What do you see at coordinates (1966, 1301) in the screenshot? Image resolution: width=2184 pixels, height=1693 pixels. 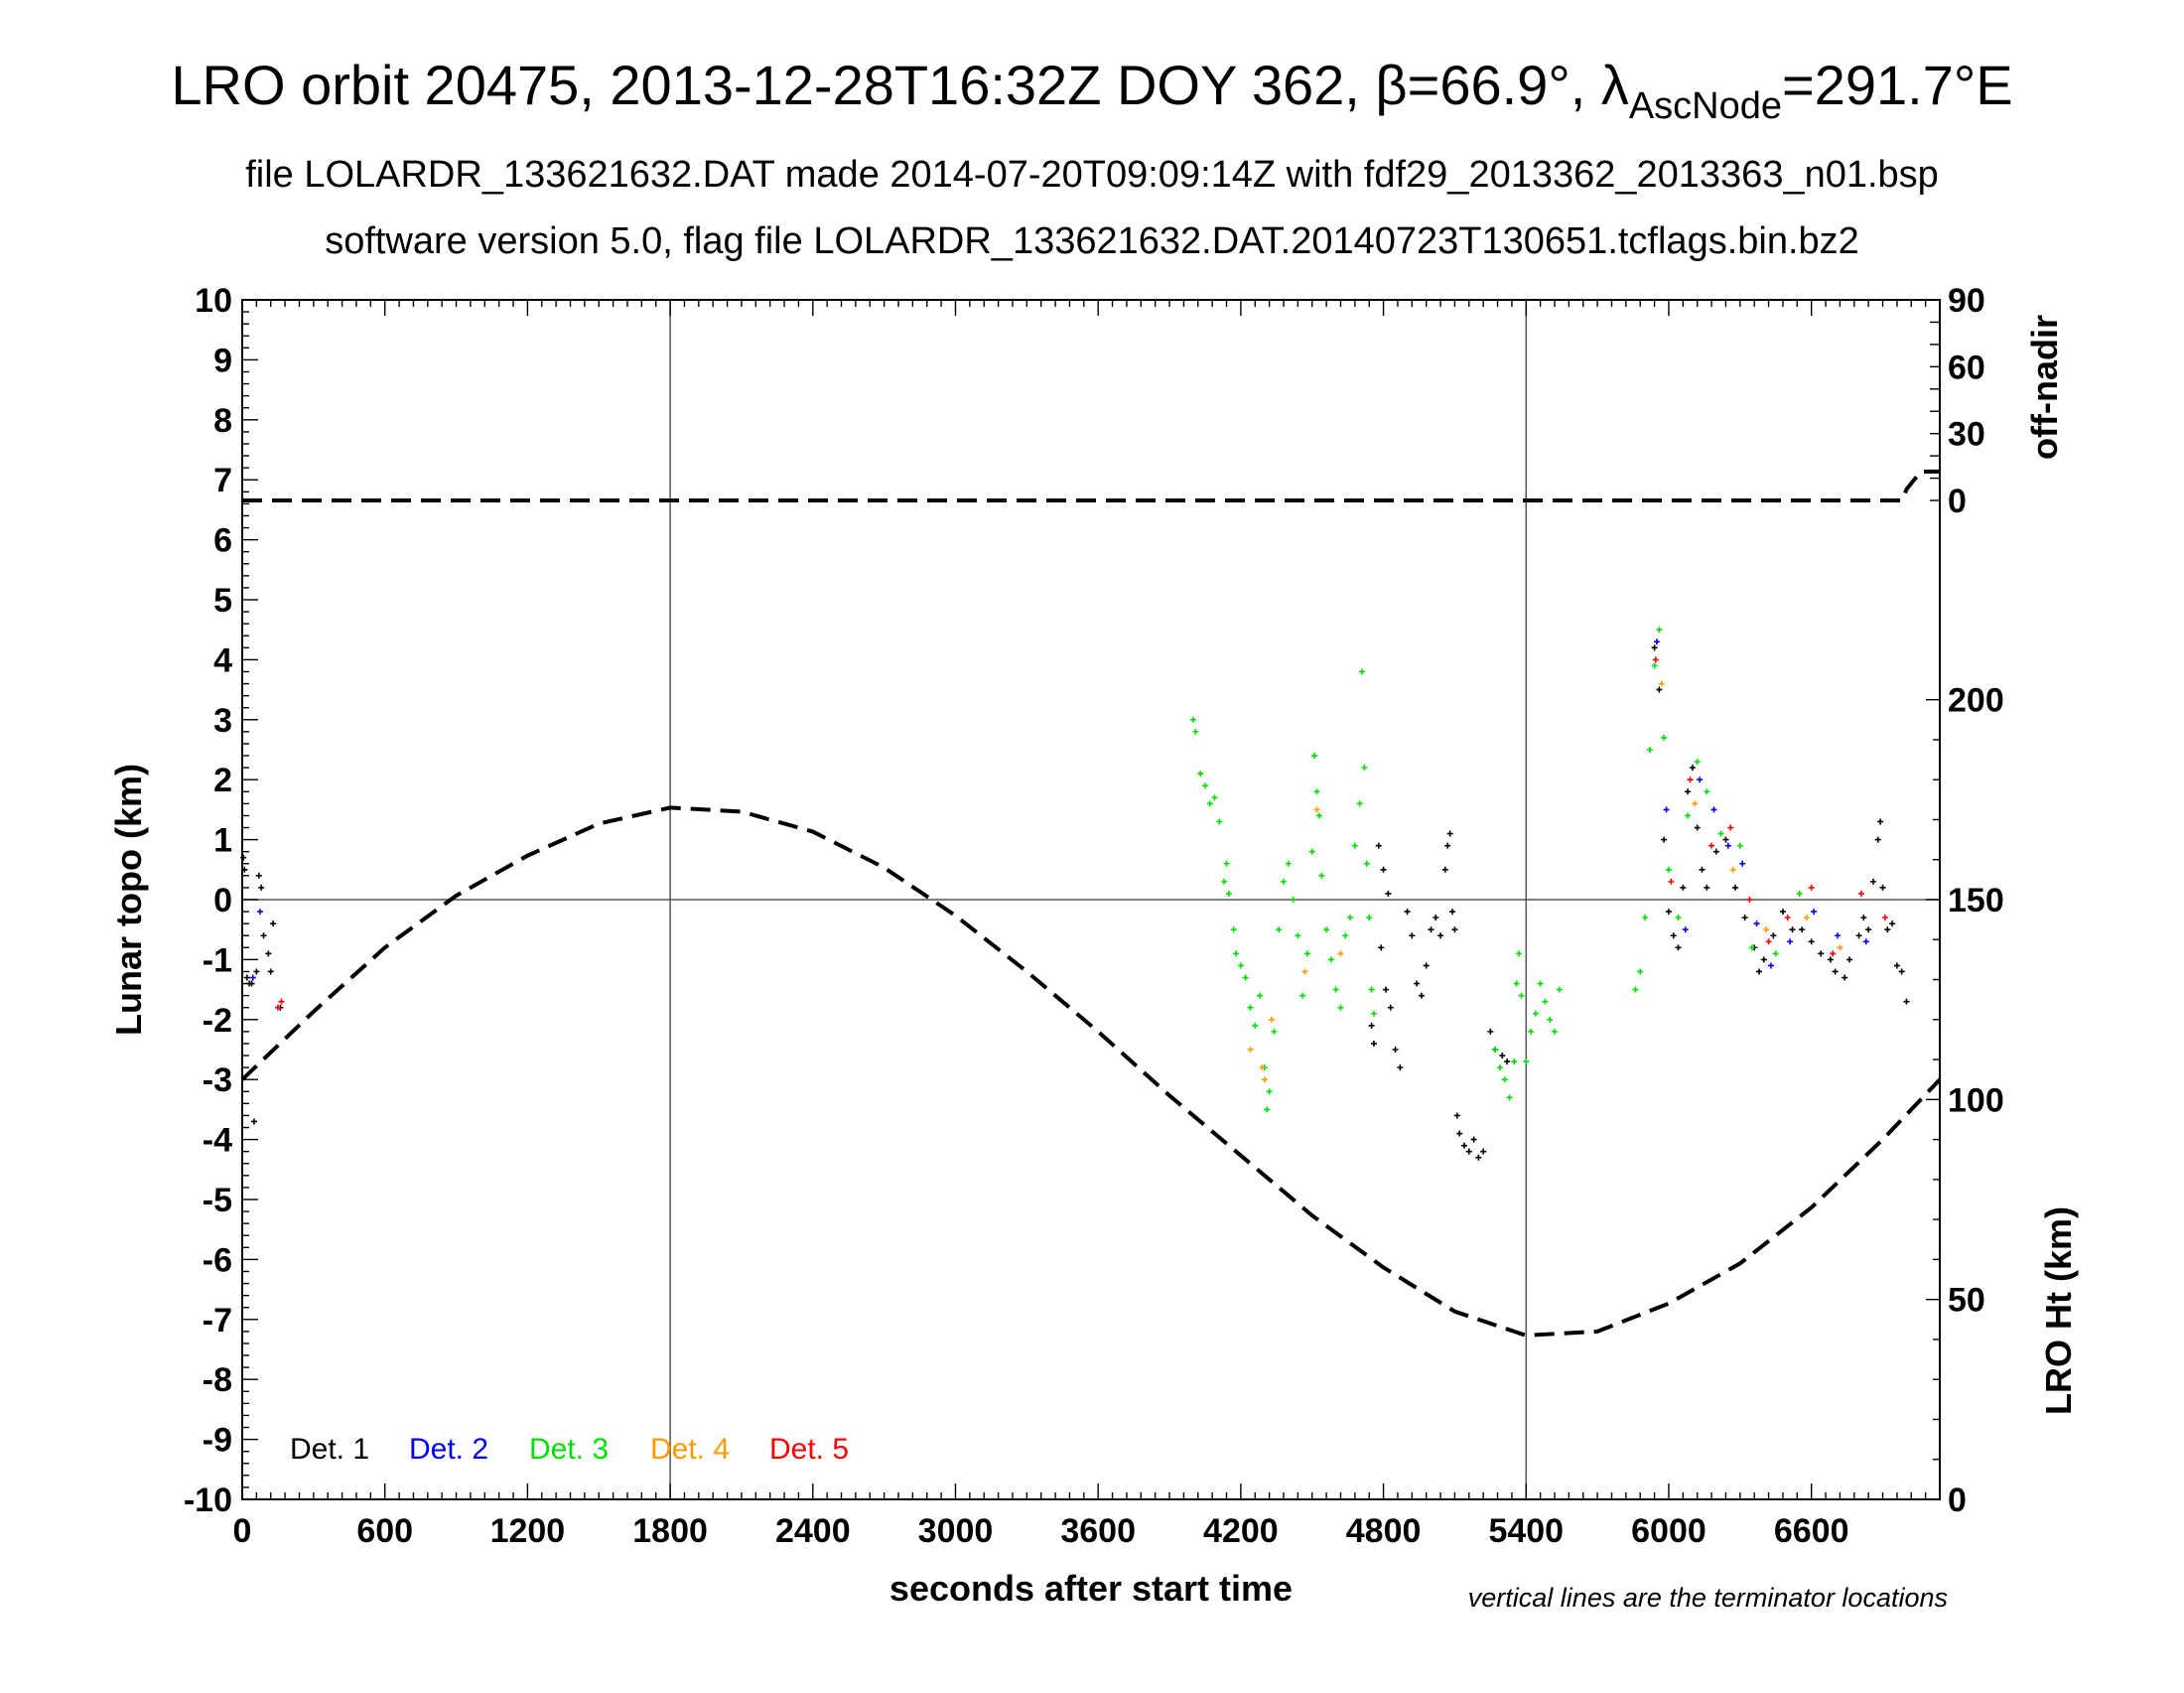 I see `right-bottom-tick-label: 50` at bounding box center [1966, 1301].